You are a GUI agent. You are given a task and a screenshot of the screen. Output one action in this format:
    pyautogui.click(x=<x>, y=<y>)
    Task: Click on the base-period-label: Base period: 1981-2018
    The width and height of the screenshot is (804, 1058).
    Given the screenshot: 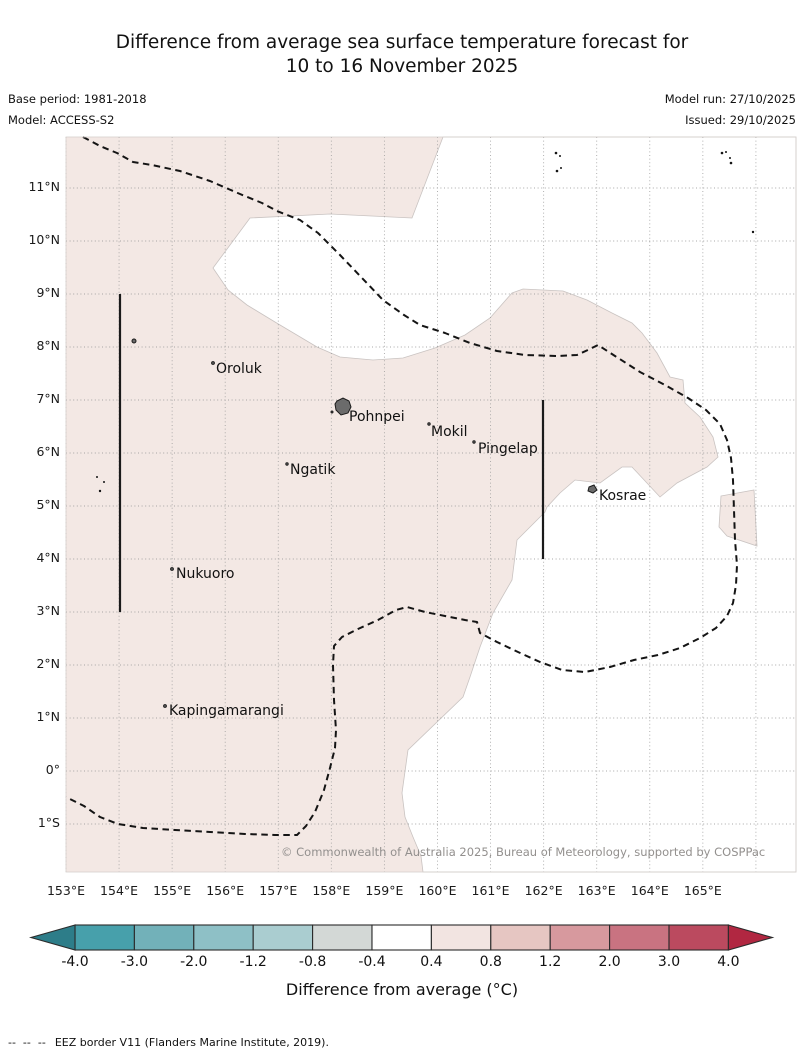 What is the action you would take?
    pyautogui.click(x=77, y=99)
    